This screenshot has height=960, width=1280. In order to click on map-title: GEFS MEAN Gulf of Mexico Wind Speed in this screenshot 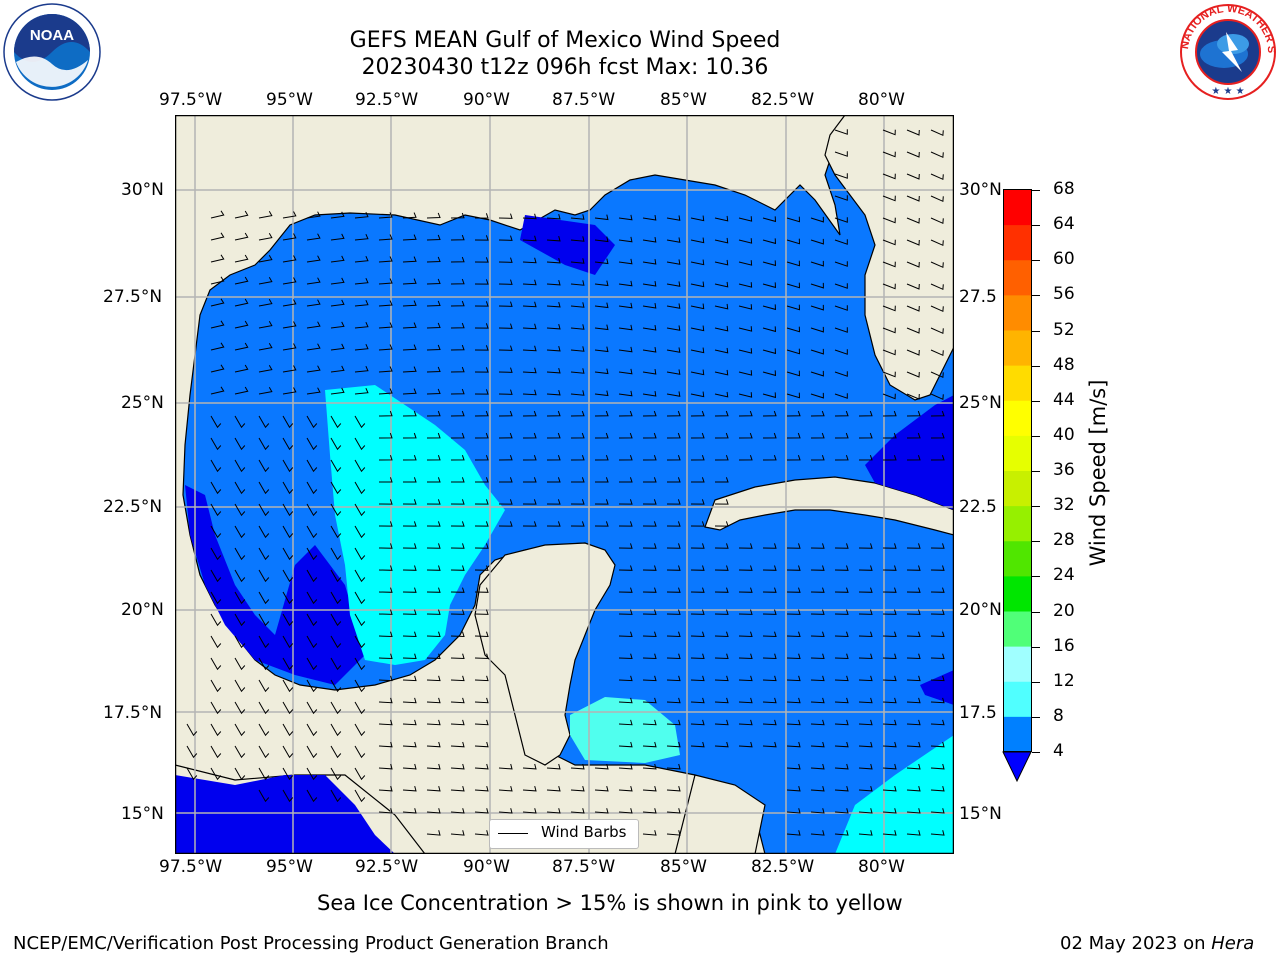, I will do `click(565, 40)`.